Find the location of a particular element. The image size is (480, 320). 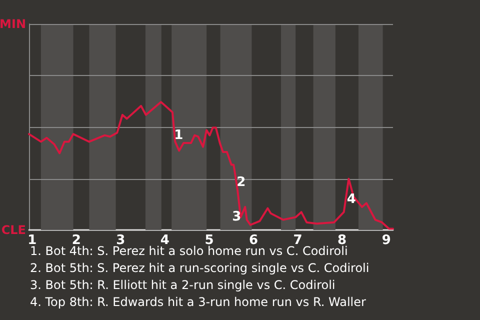

text: 3. Bot 5th: R. Elliott hit a 2-run single vs C. Codiroli is located at coordinates (183, 285).